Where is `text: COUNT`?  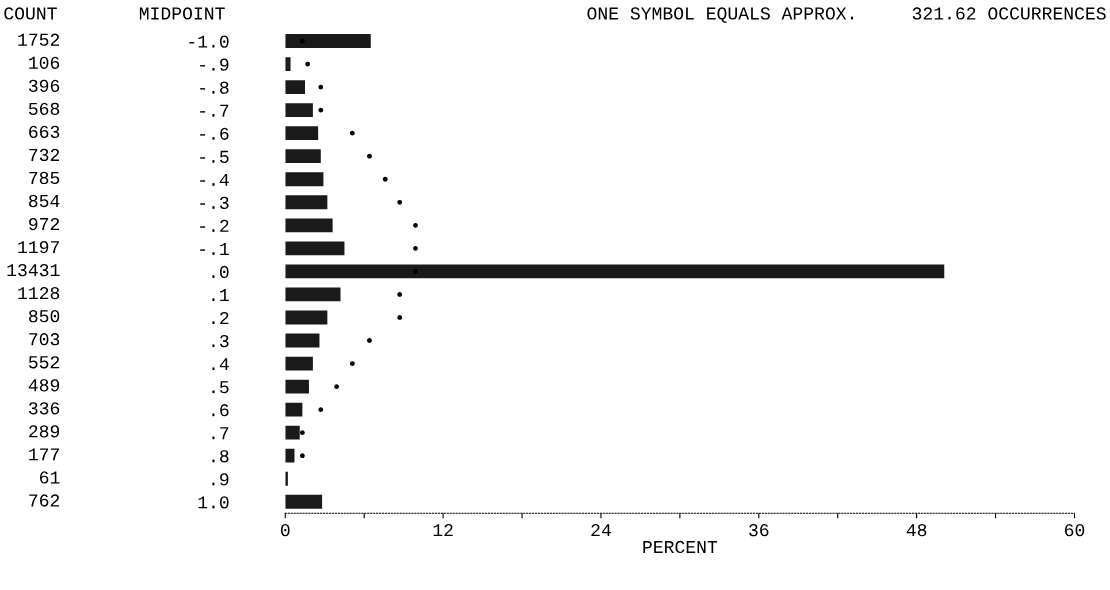 text: COUNT is located at coordinates (30, 13).